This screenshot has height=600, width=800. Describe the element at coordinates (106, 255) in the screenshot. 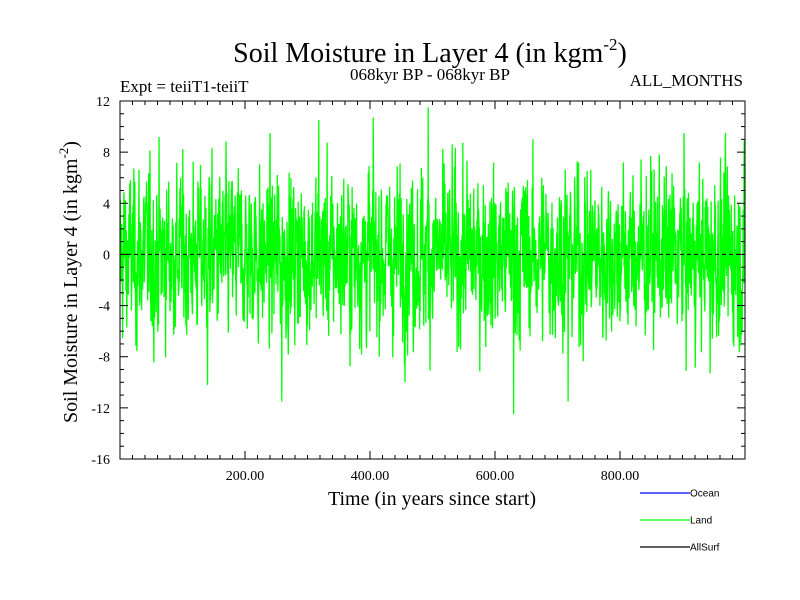

I see `y-tick-label: 0` at that location.